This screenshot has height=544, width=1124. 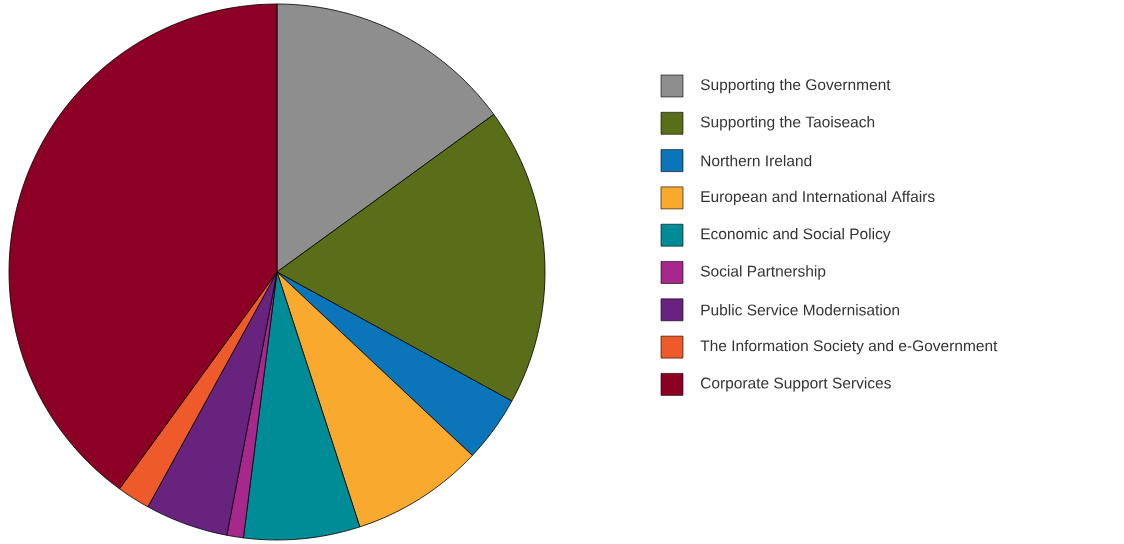 I want to click on legend-label: Supporting the Government, so click(x=795, y=86).